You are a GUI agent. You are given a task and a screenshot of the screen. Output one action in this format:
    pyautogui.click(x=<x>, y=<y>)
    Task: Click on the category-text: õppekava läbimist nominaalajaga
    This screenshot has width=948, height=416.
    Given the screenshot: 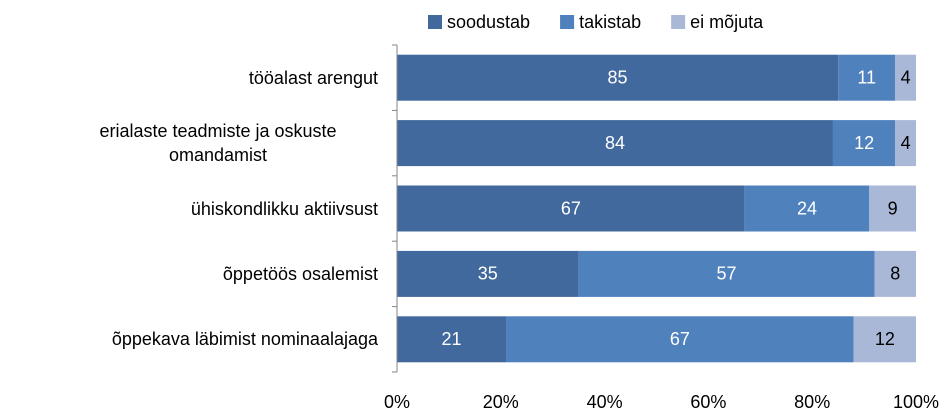 What is the action you would take?
    pyautogui.click(x=244, y=339)
    